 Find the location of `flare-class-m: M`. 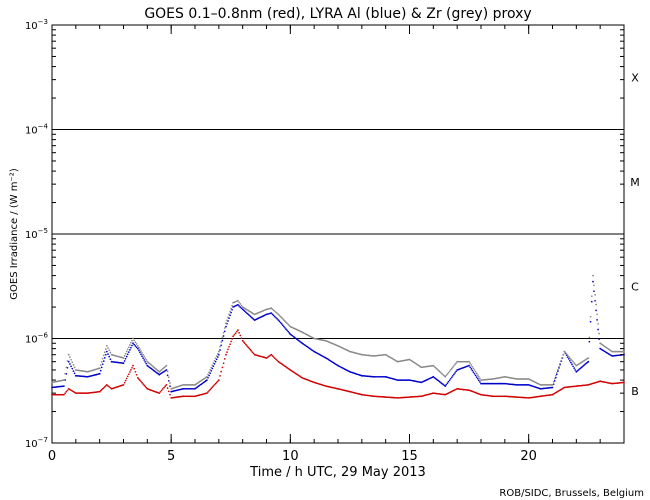

flare-class-m: M is located at coordinates (635, 182).